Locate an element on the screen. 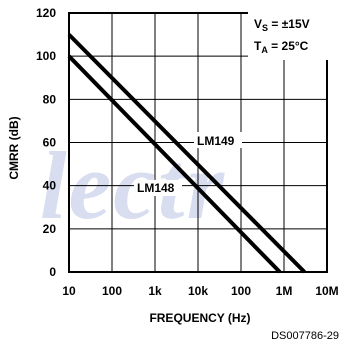 This screenshot has height=346, width=343. ta-condition: TA = 25°C is located at coordinates (281, 47).